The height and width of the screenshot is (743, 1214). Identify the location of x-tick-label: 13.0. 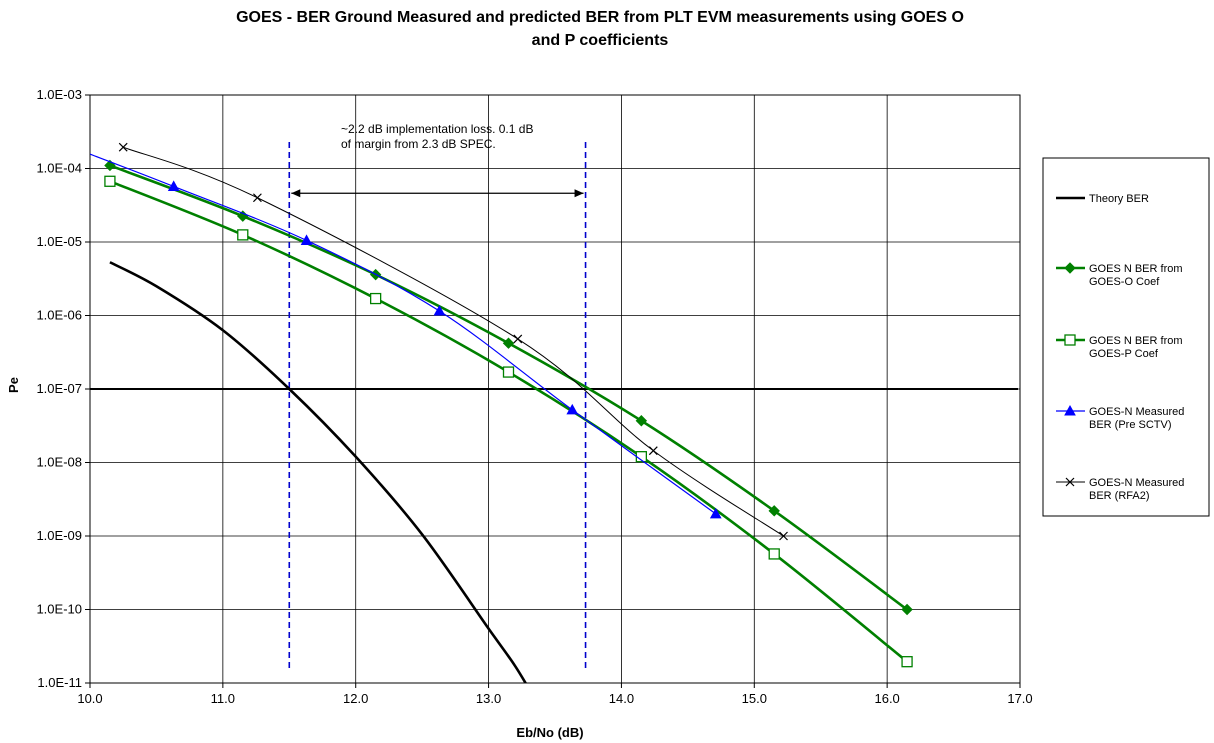
(488, 698).